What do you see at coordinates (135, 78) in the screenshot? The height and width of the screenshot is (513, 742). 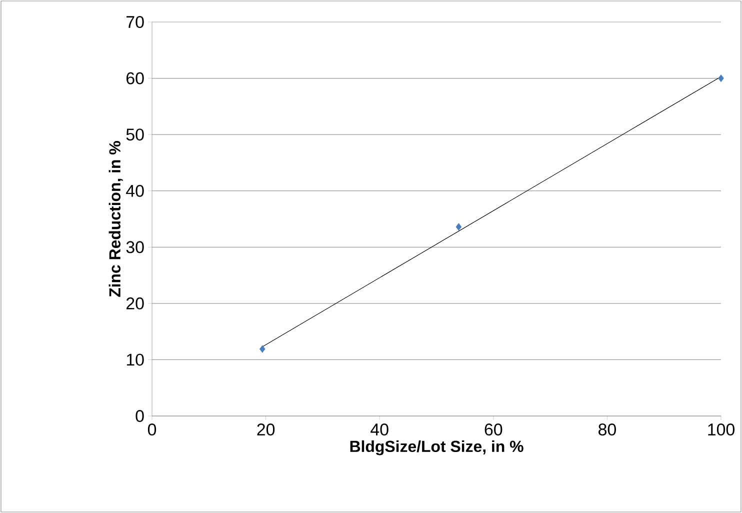 I see `y-tick-label: 60` at bounding box center [135, 78].